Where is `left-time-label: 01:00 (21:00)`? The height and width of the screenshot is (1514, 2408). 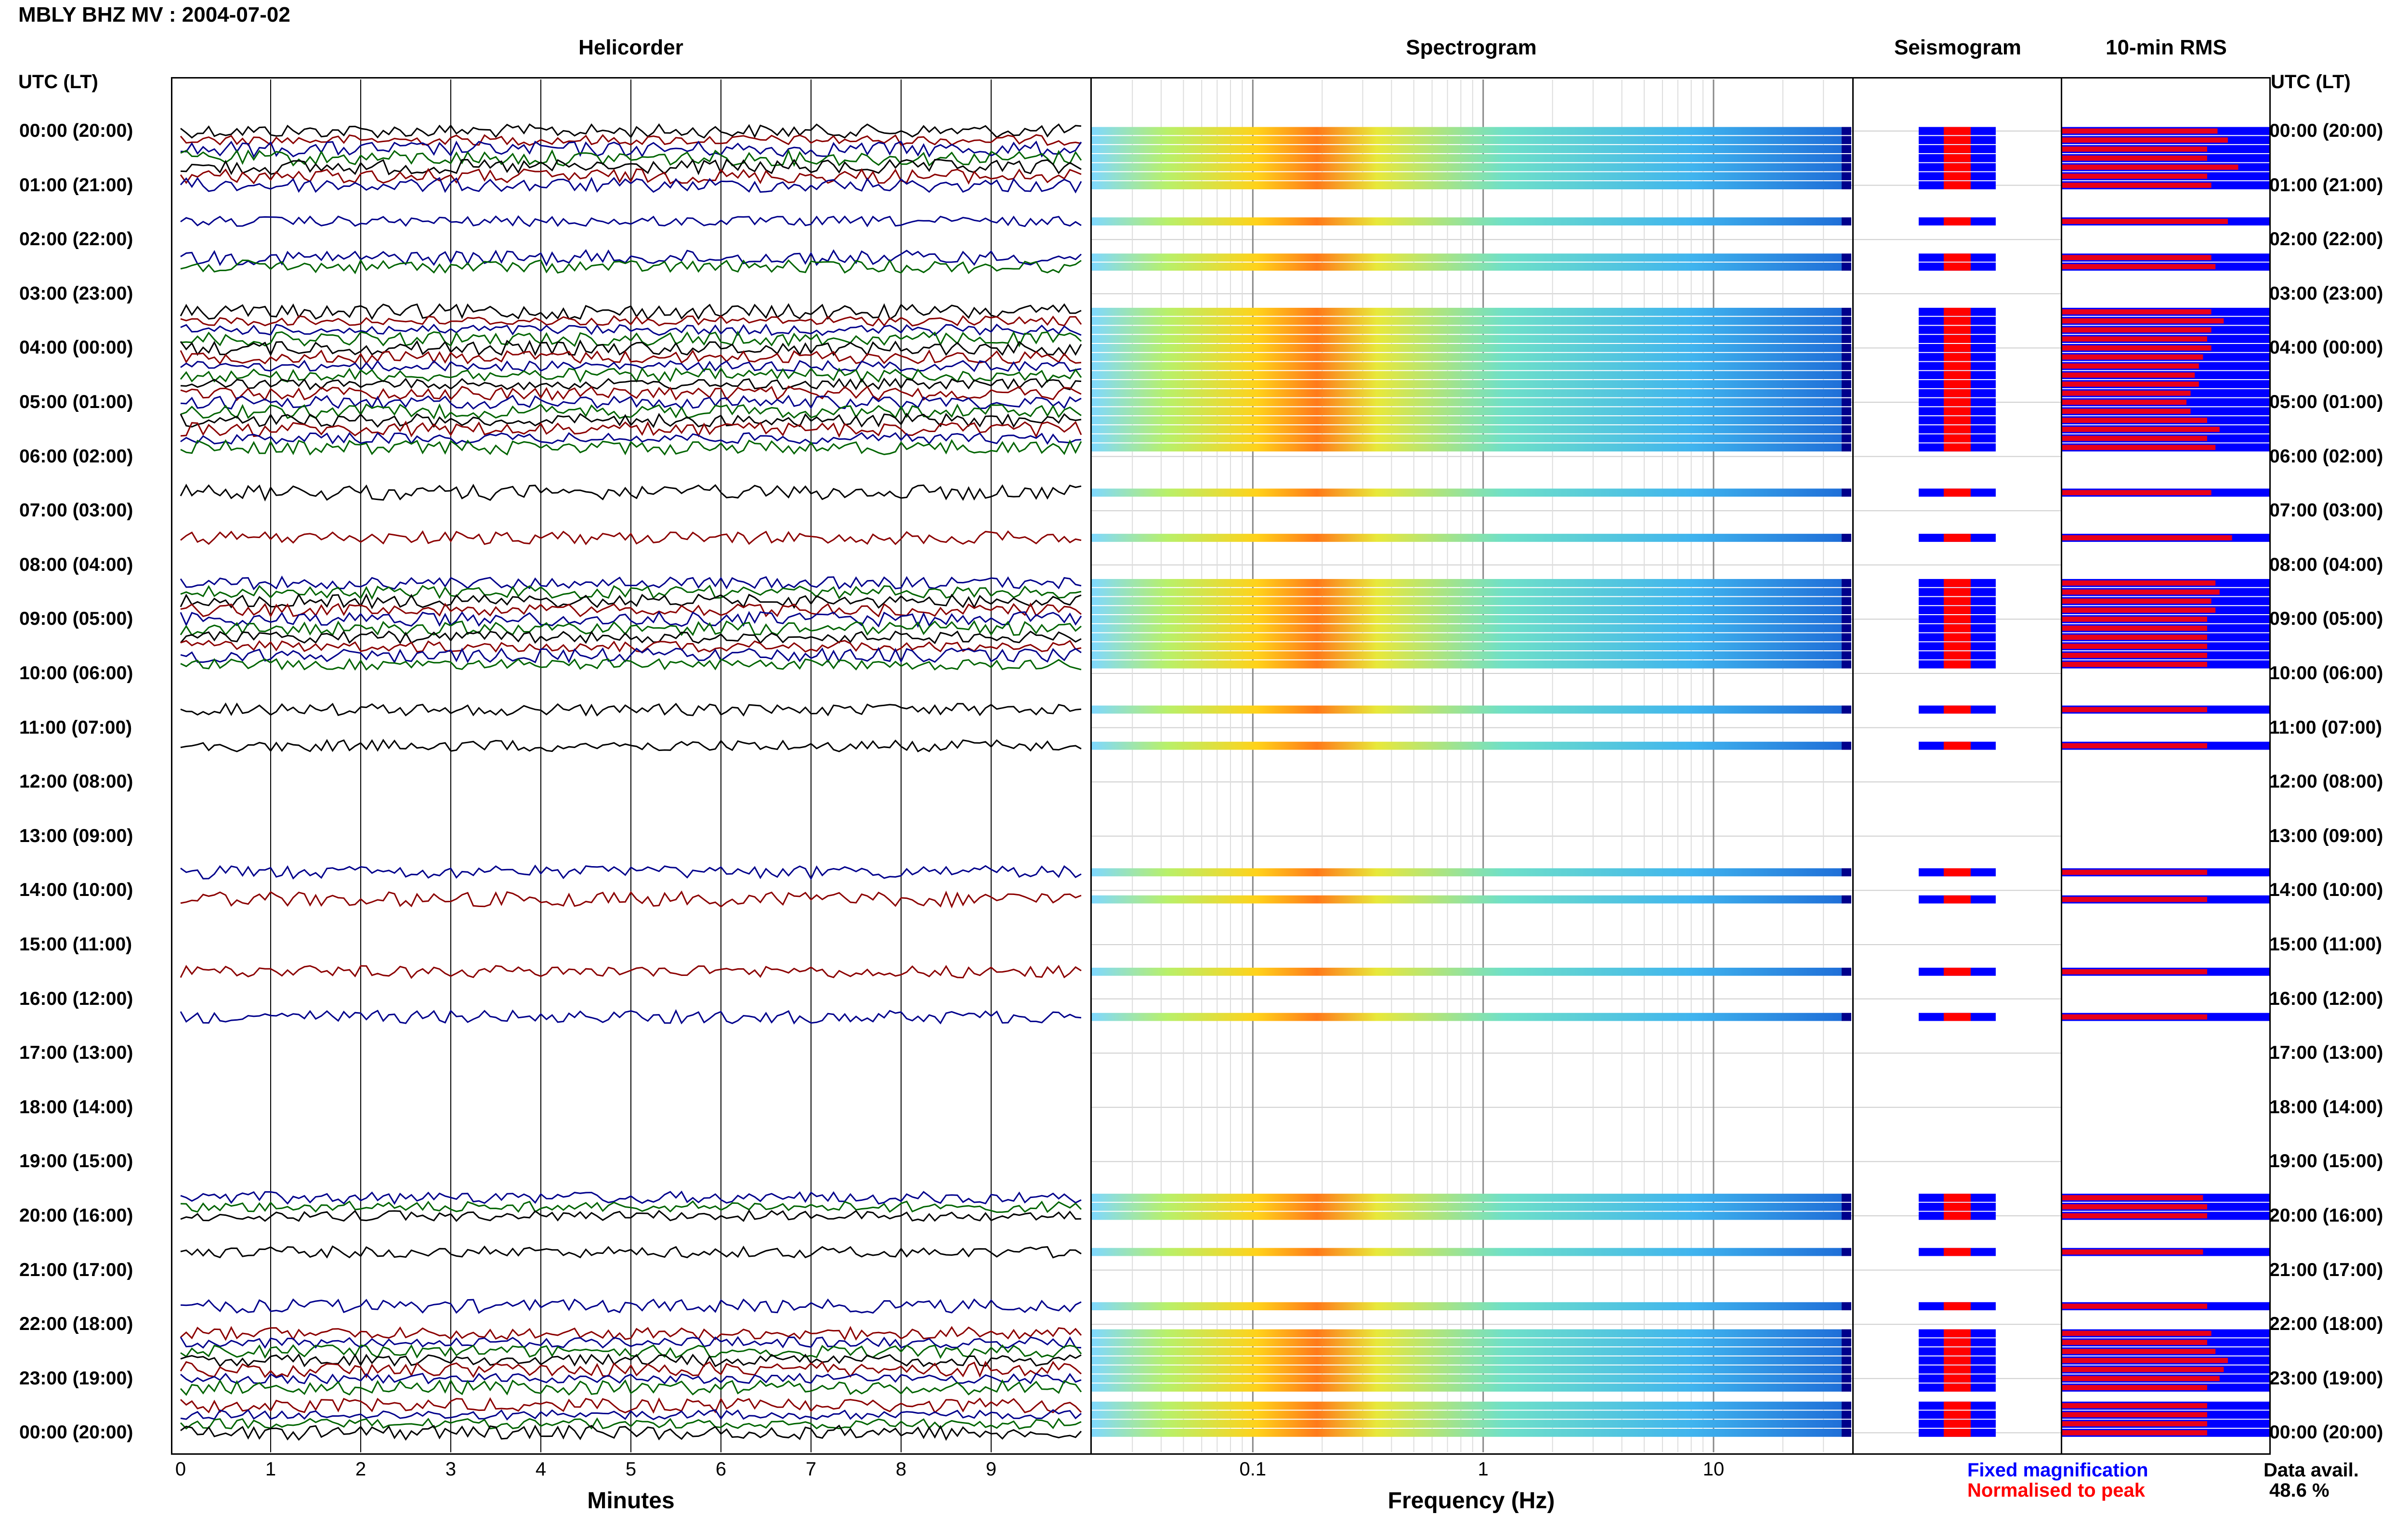 left-time-label: 01:00 (21:00) is located at coordinates (76, 185).